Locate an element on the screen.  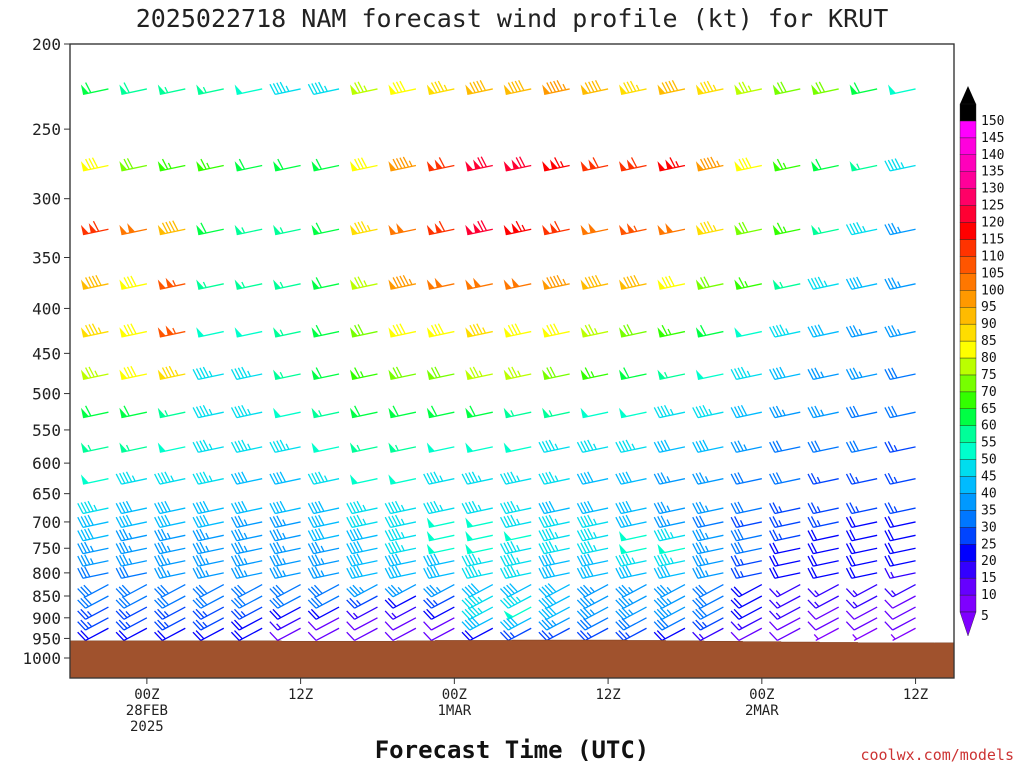
y-tick-label: 650 is located at coordinates (46, 494).